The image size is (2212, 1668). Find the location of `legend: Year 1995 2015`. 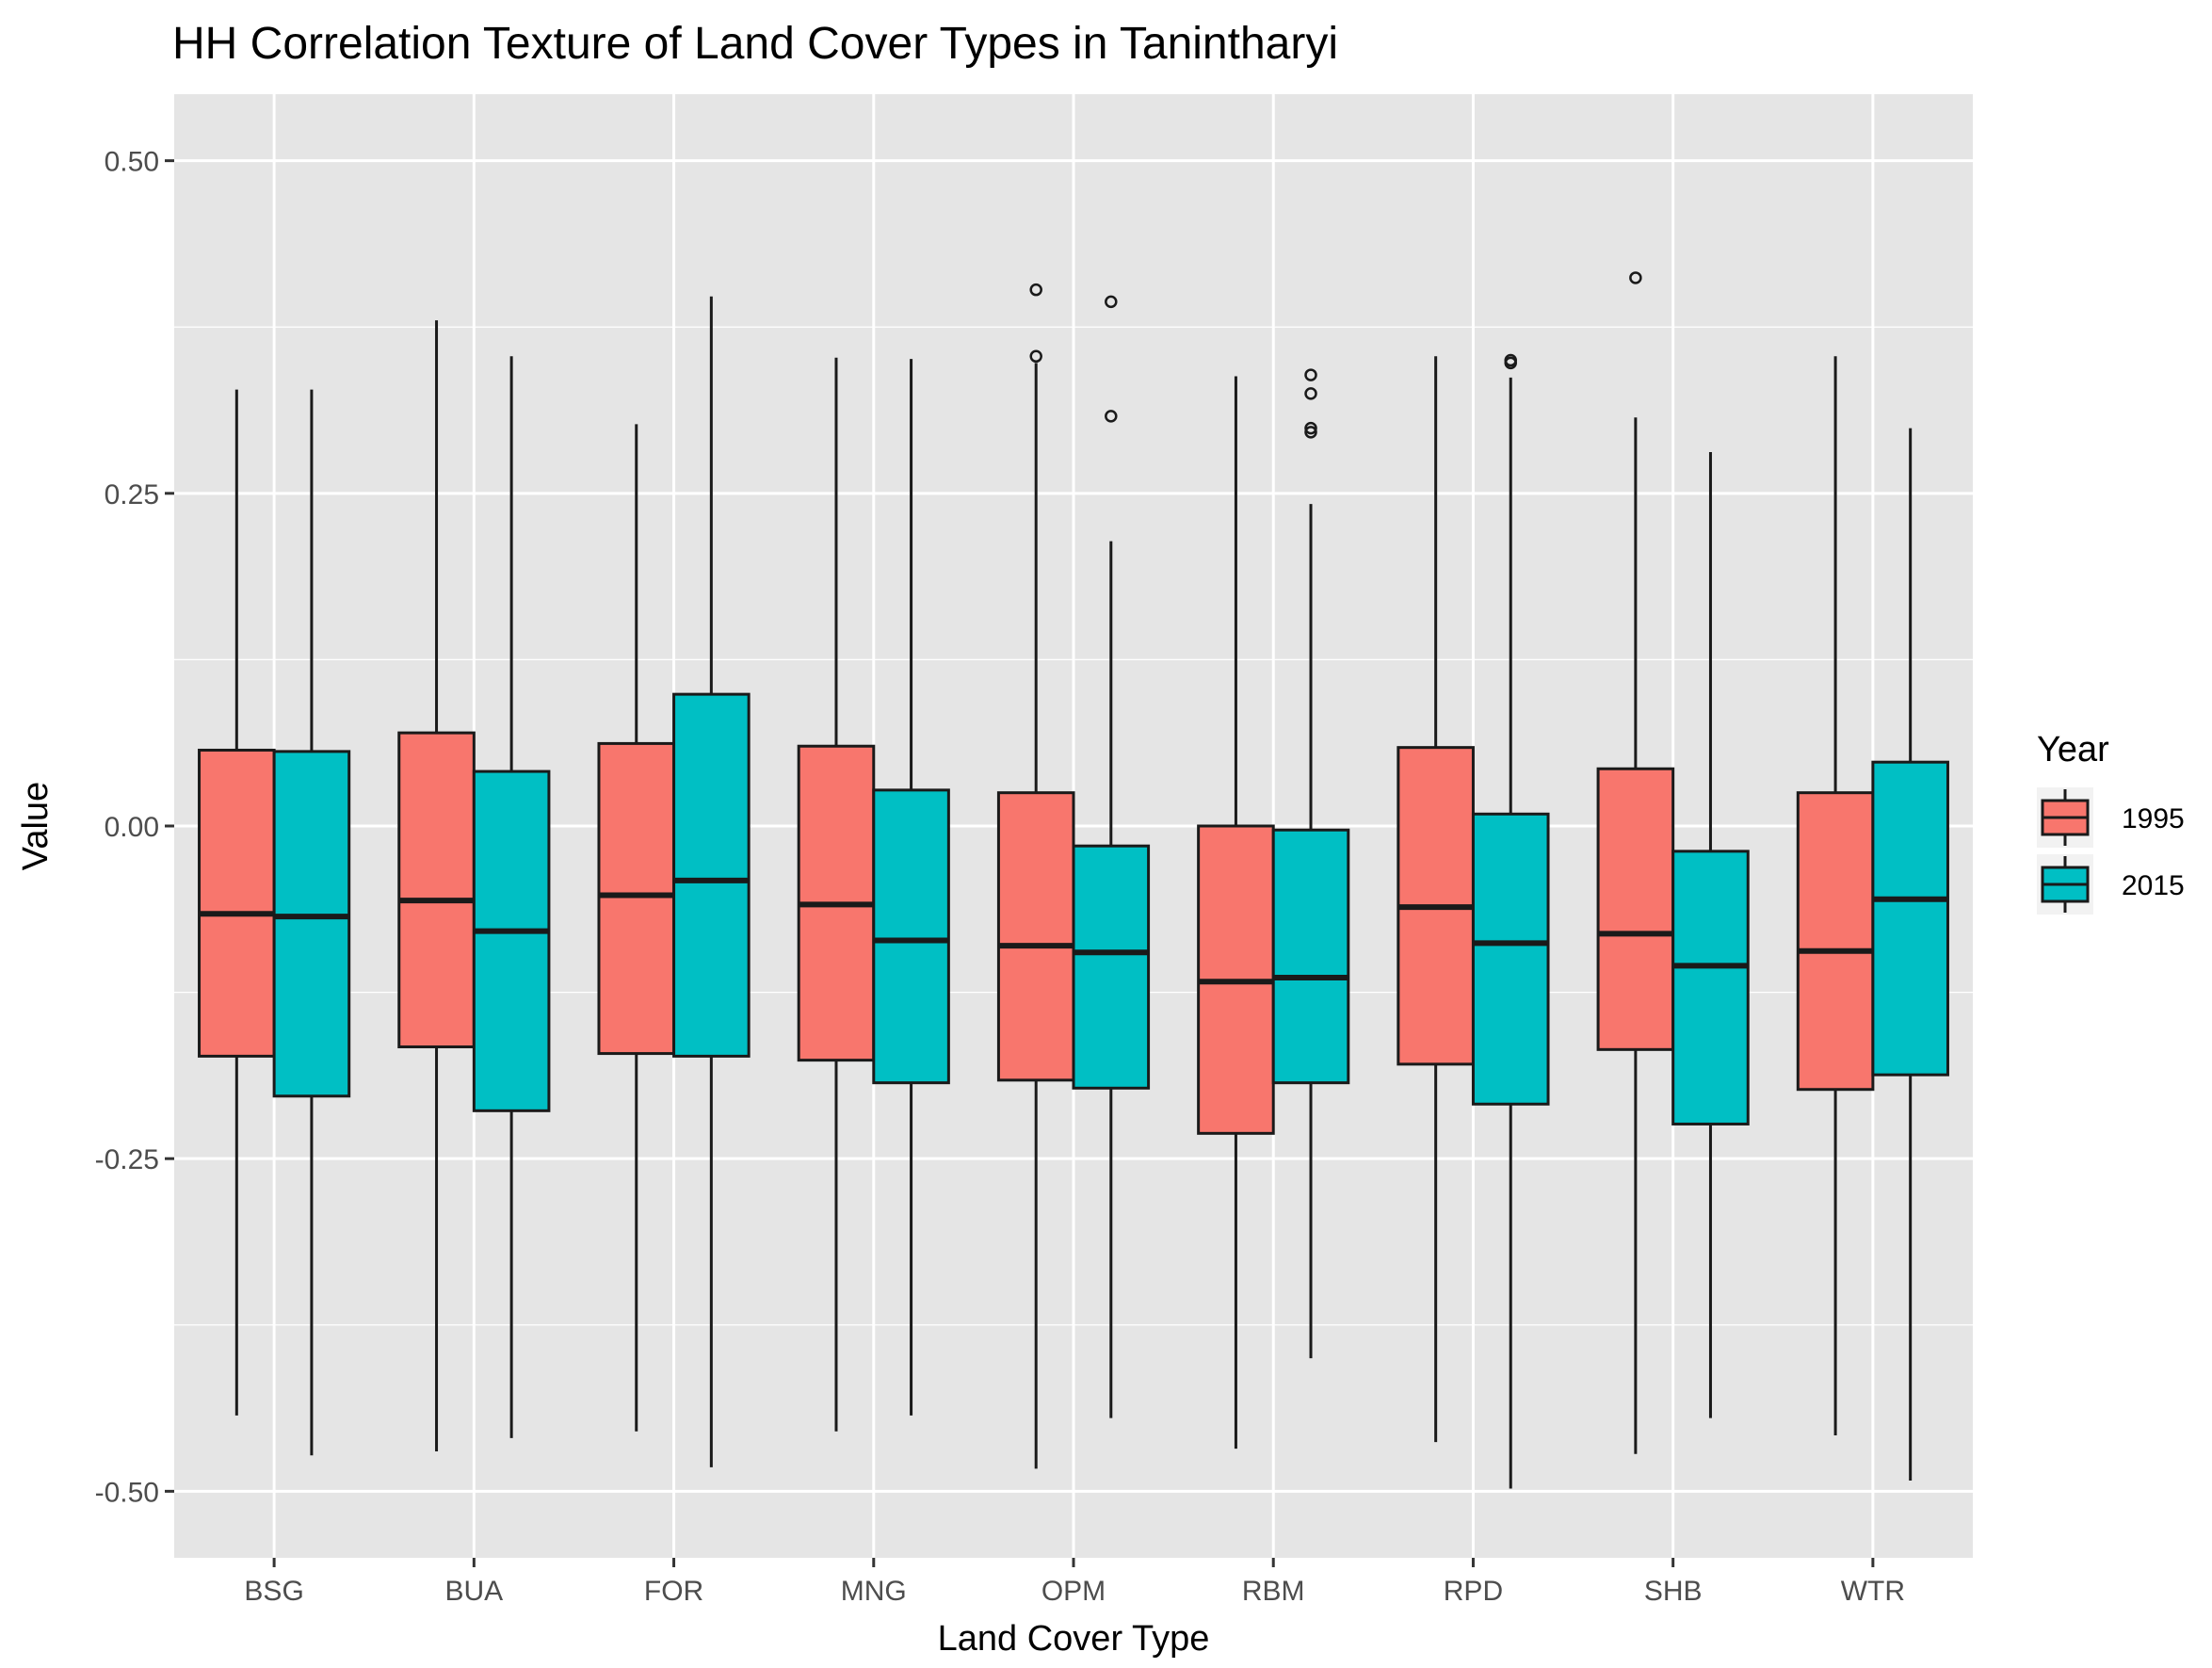

legend: Year 1995 2015 is located at coordinates (2111, 822).